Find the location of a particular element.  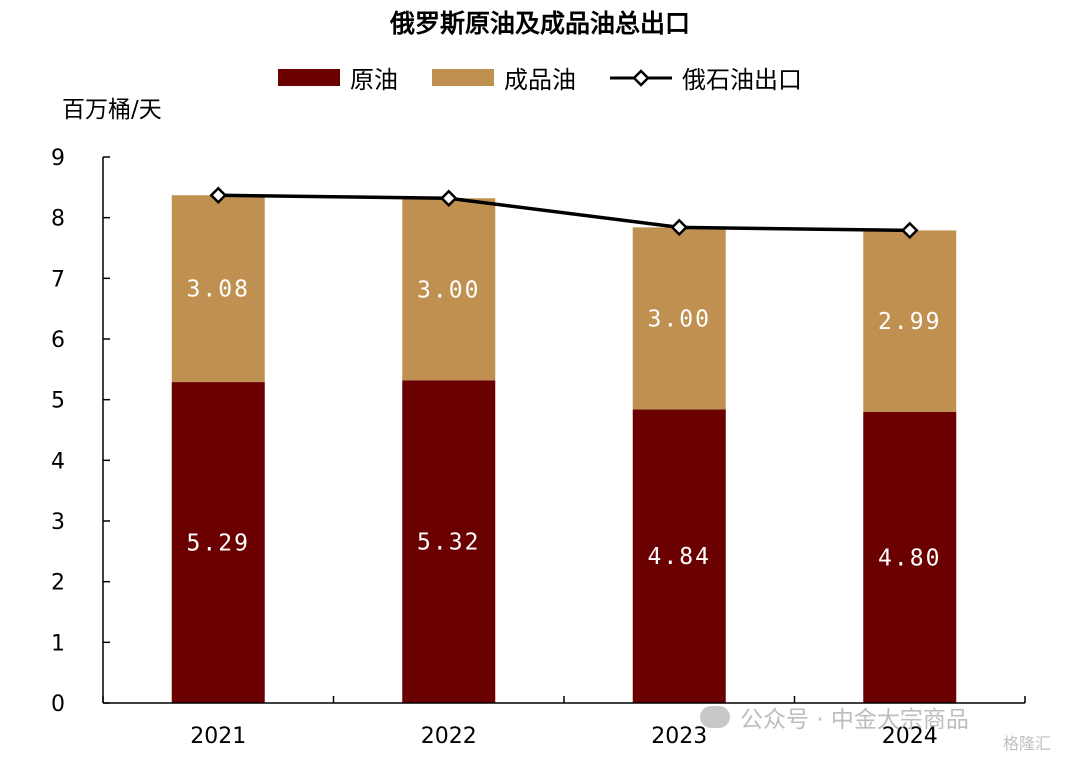

legend-label-total: 俄石油出口 is located at coordinates (742, 80).